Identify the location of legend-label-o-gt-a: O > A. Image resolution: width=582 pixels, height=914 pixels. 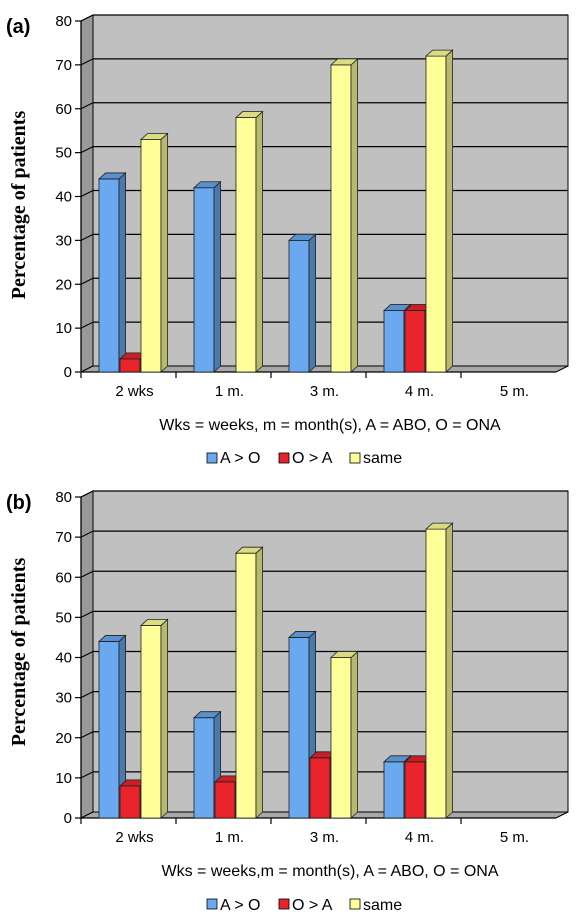
(312, 458).